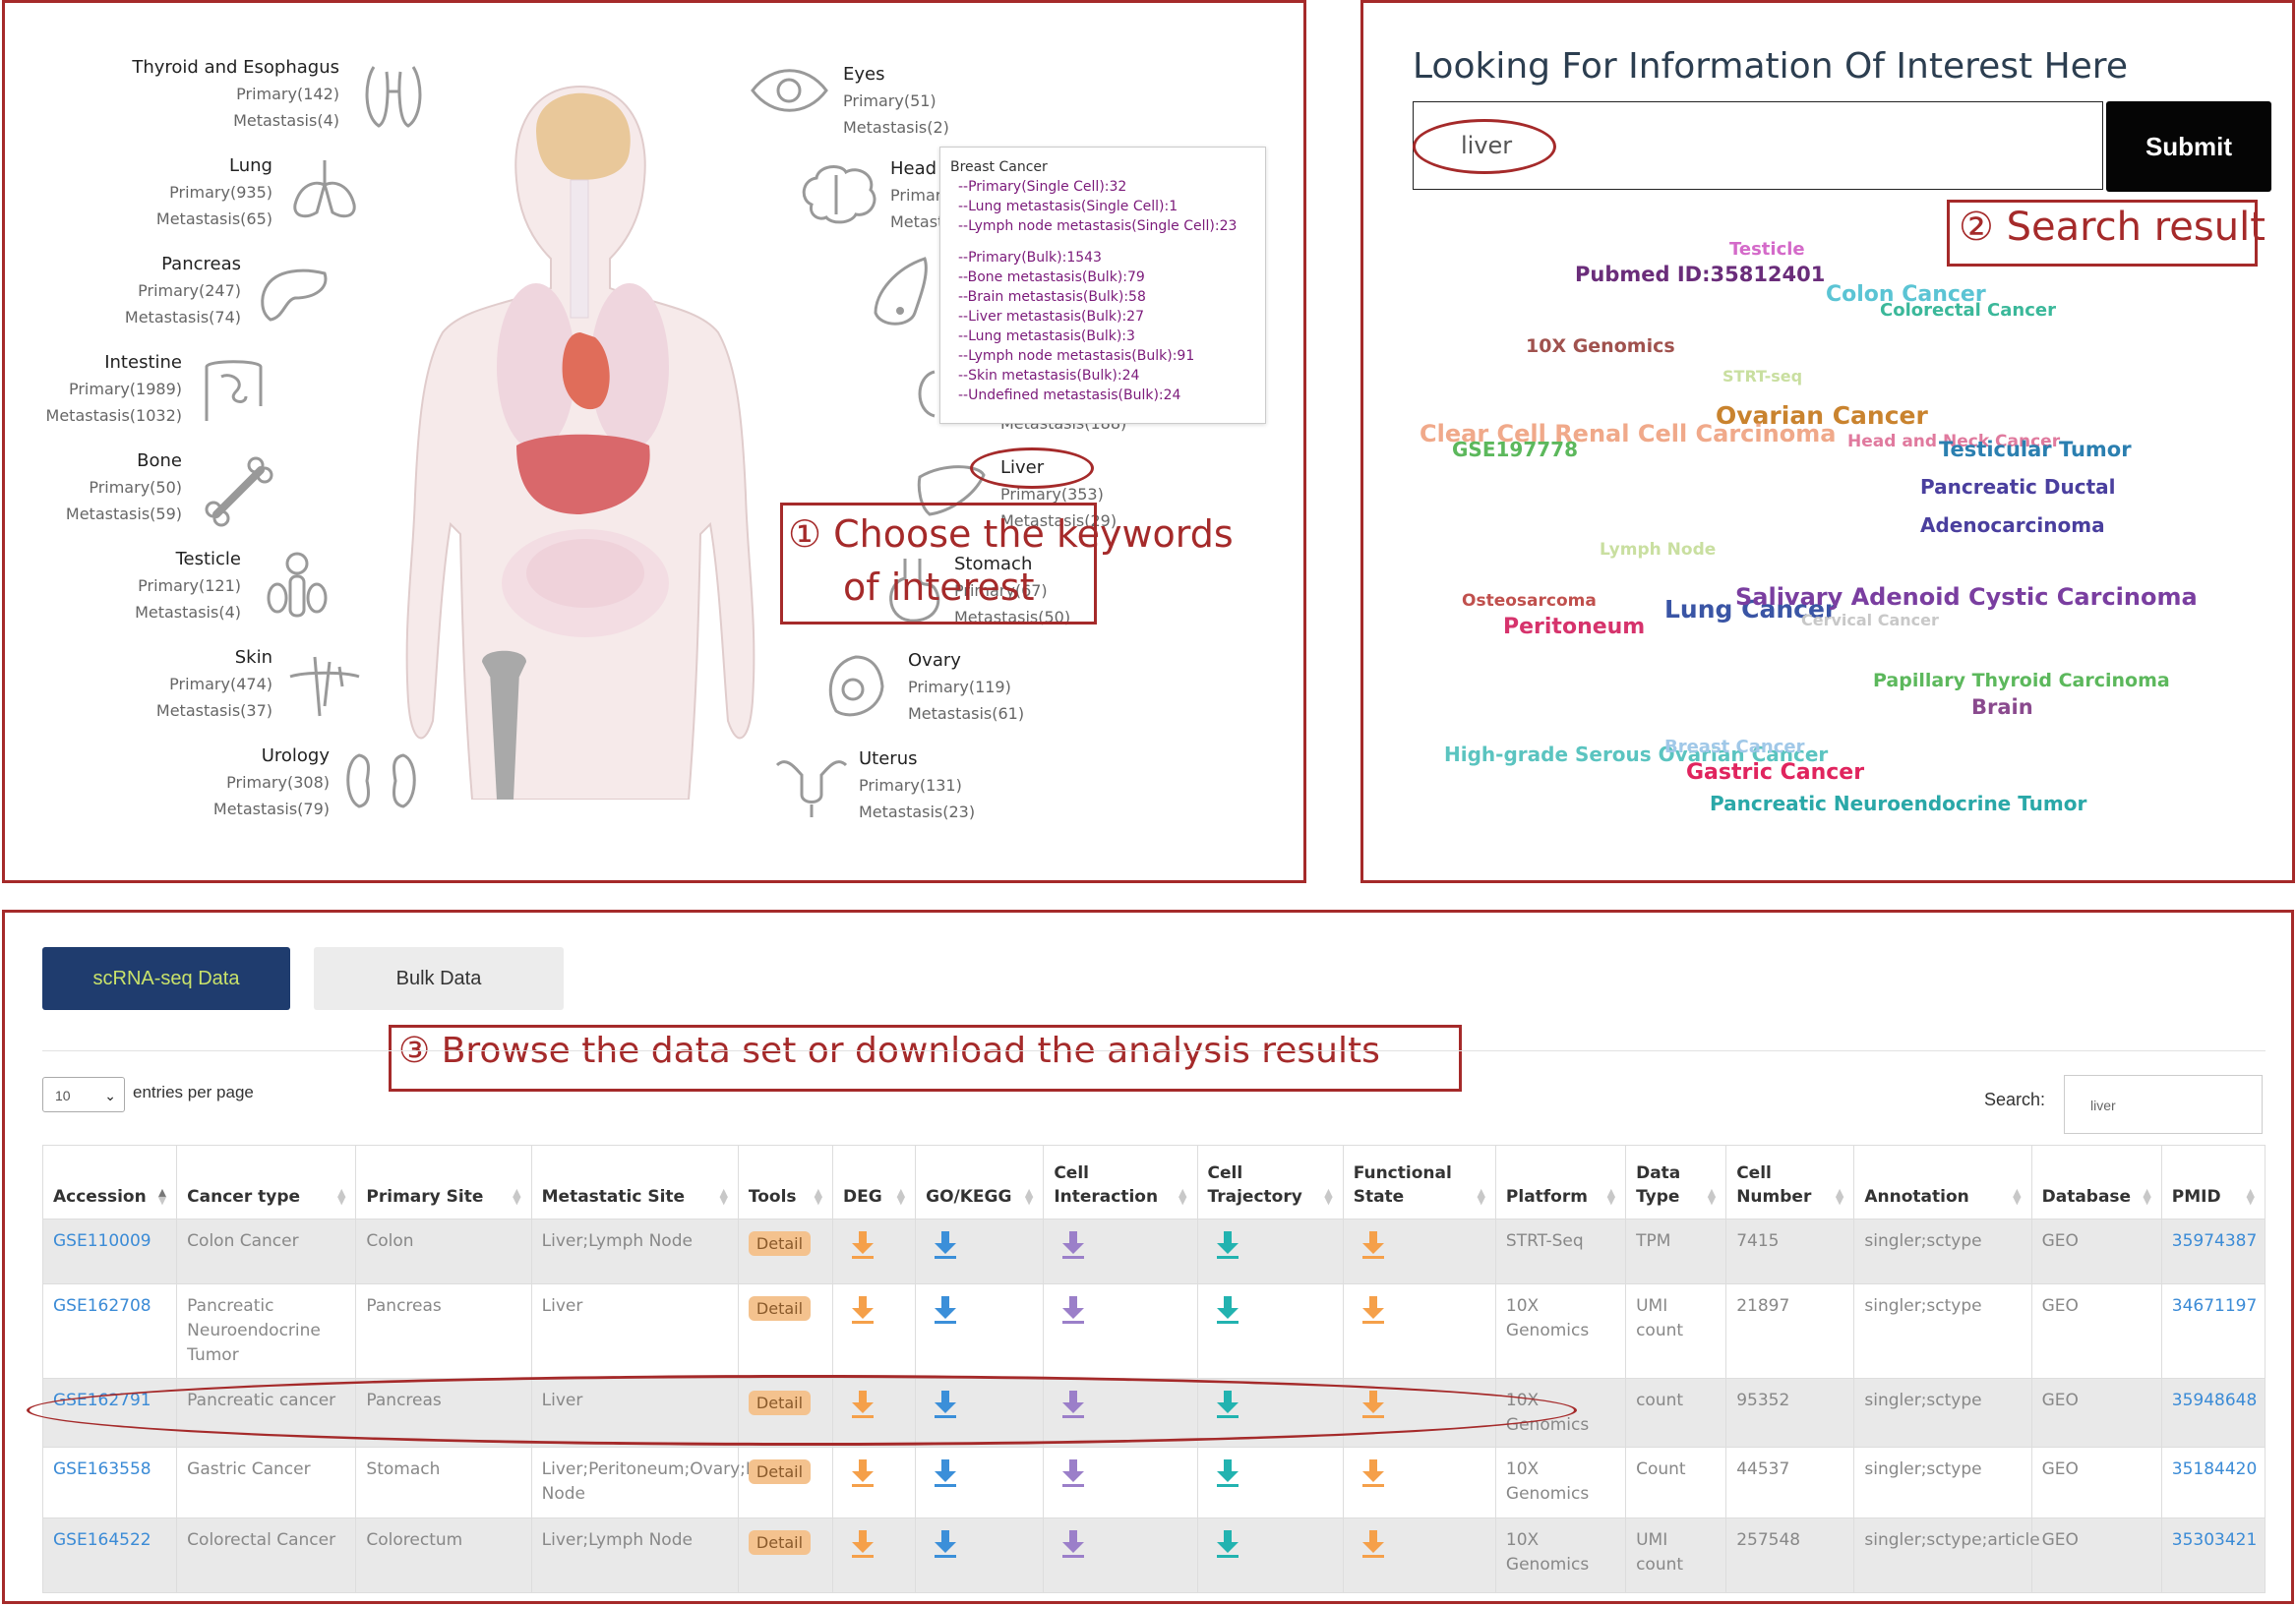 The width and height of the screenshot is (2296, 1606). What do you see at coordinates (785, 1182) in the screenshot?
I see `column-header-tools: Tools ▲ ▼` at bounding box center [785, 1182].